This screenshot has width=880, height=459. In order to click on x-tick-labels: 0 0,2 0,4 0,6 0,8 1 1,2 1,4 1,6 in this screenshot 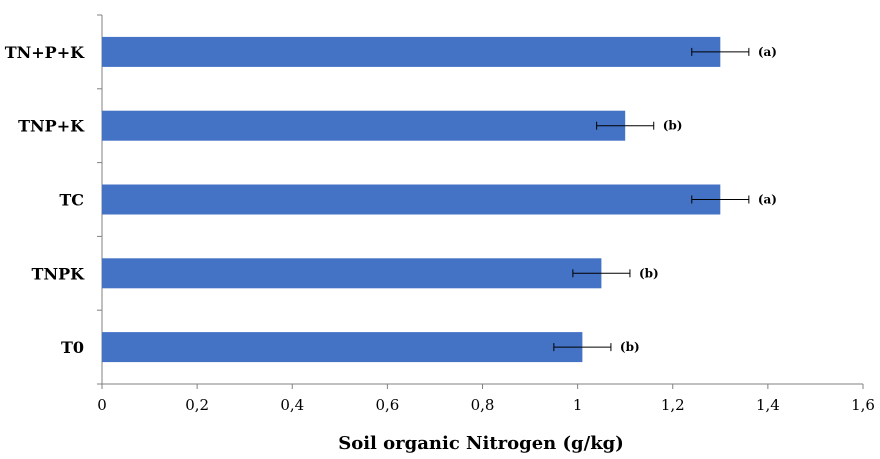, I will do `click(486, 405)`.